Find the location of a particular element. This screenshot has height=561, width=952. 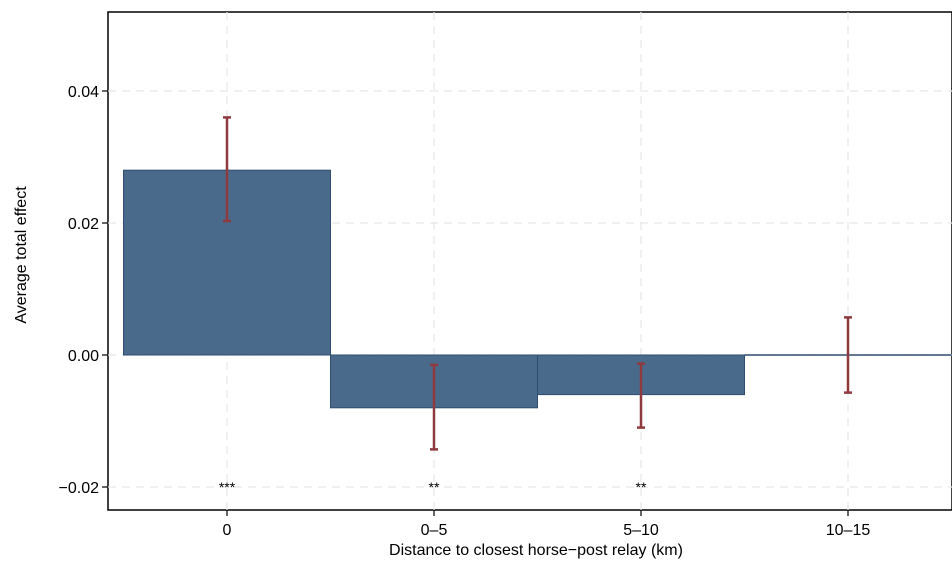

x-tick-label: 0 is located at coordinates (227, 530).